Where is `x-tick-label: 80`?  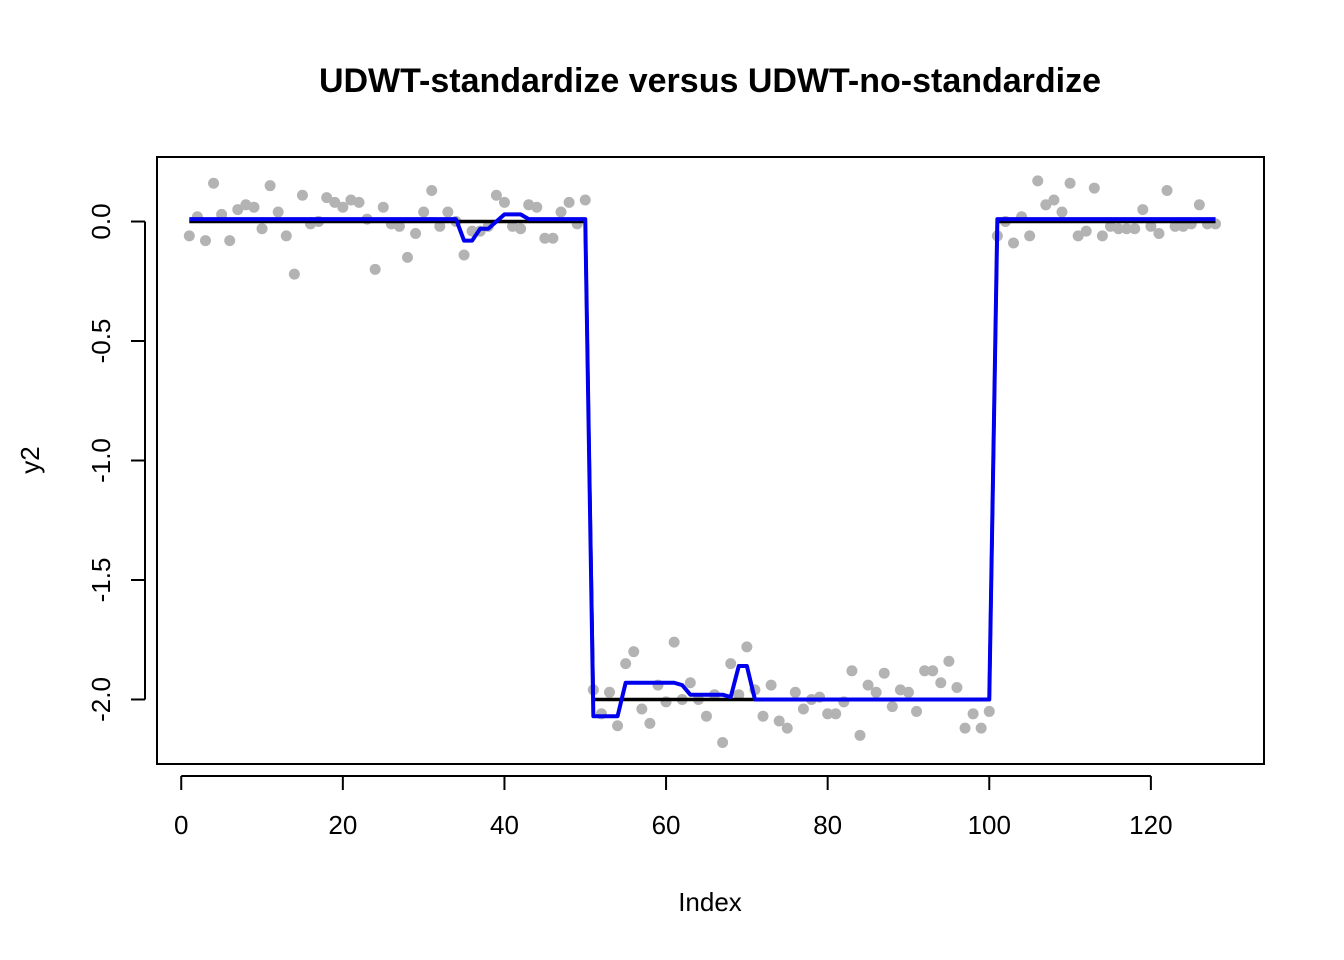
x-tick-label: 80 is located at coordinates (827, 825).